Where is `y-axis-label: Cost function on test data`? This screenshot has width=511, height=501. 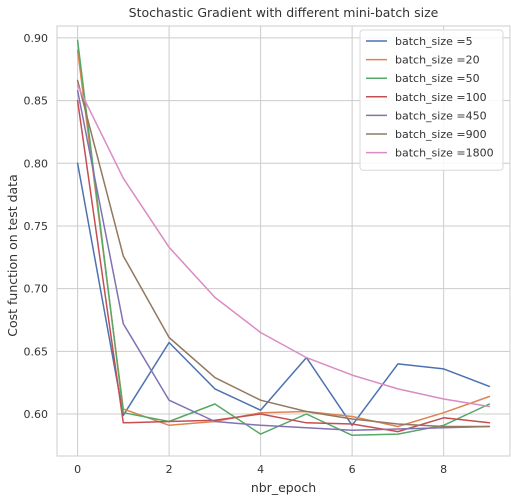 y-axis-label: Cost function on test data is located at coordinates (12, 255).